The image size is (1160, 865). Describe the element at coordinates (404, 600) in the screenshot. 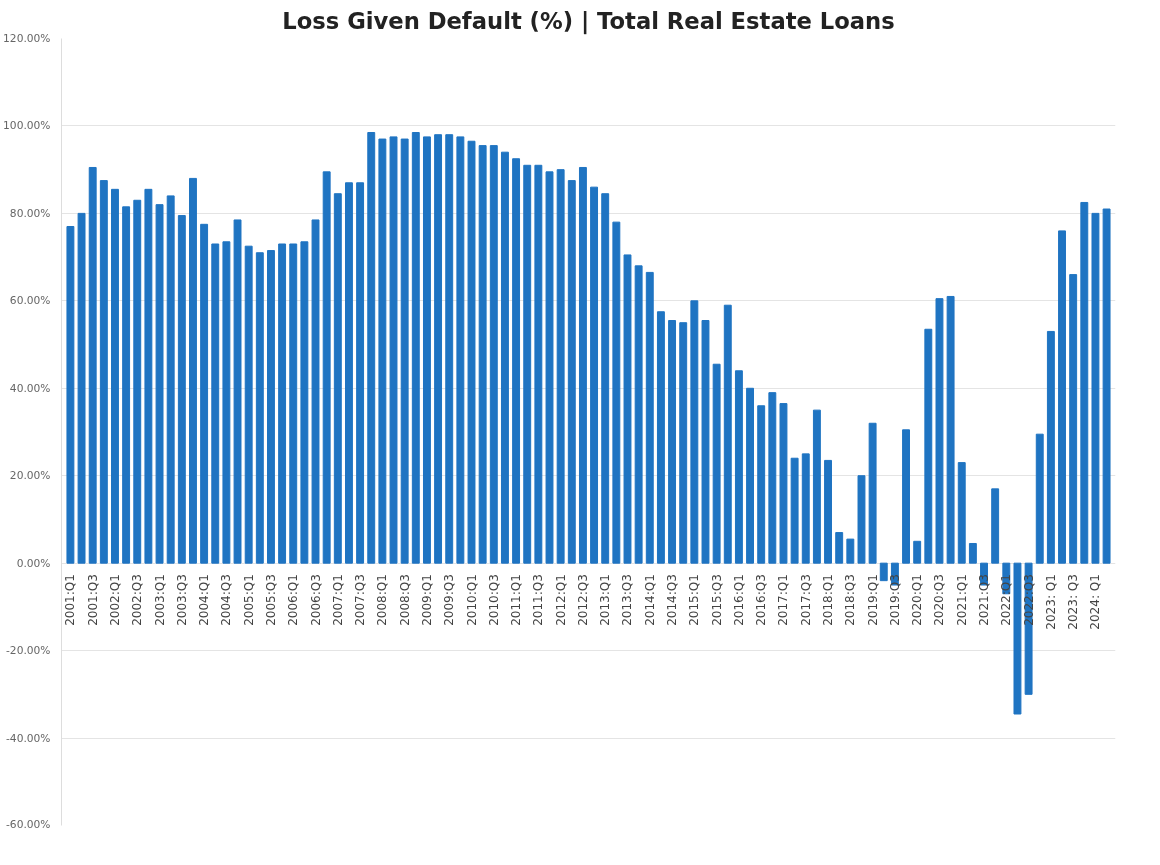

I see `x-tick-label: 2008:Q3` at that location.